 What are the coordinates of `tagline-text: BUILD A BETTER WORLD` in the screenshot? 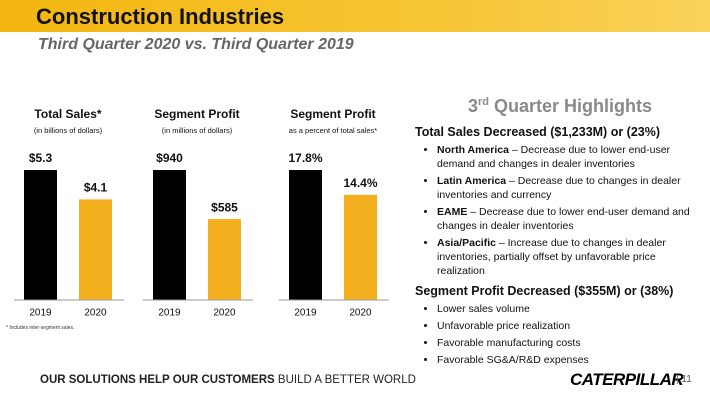 It's located at (345, 380).